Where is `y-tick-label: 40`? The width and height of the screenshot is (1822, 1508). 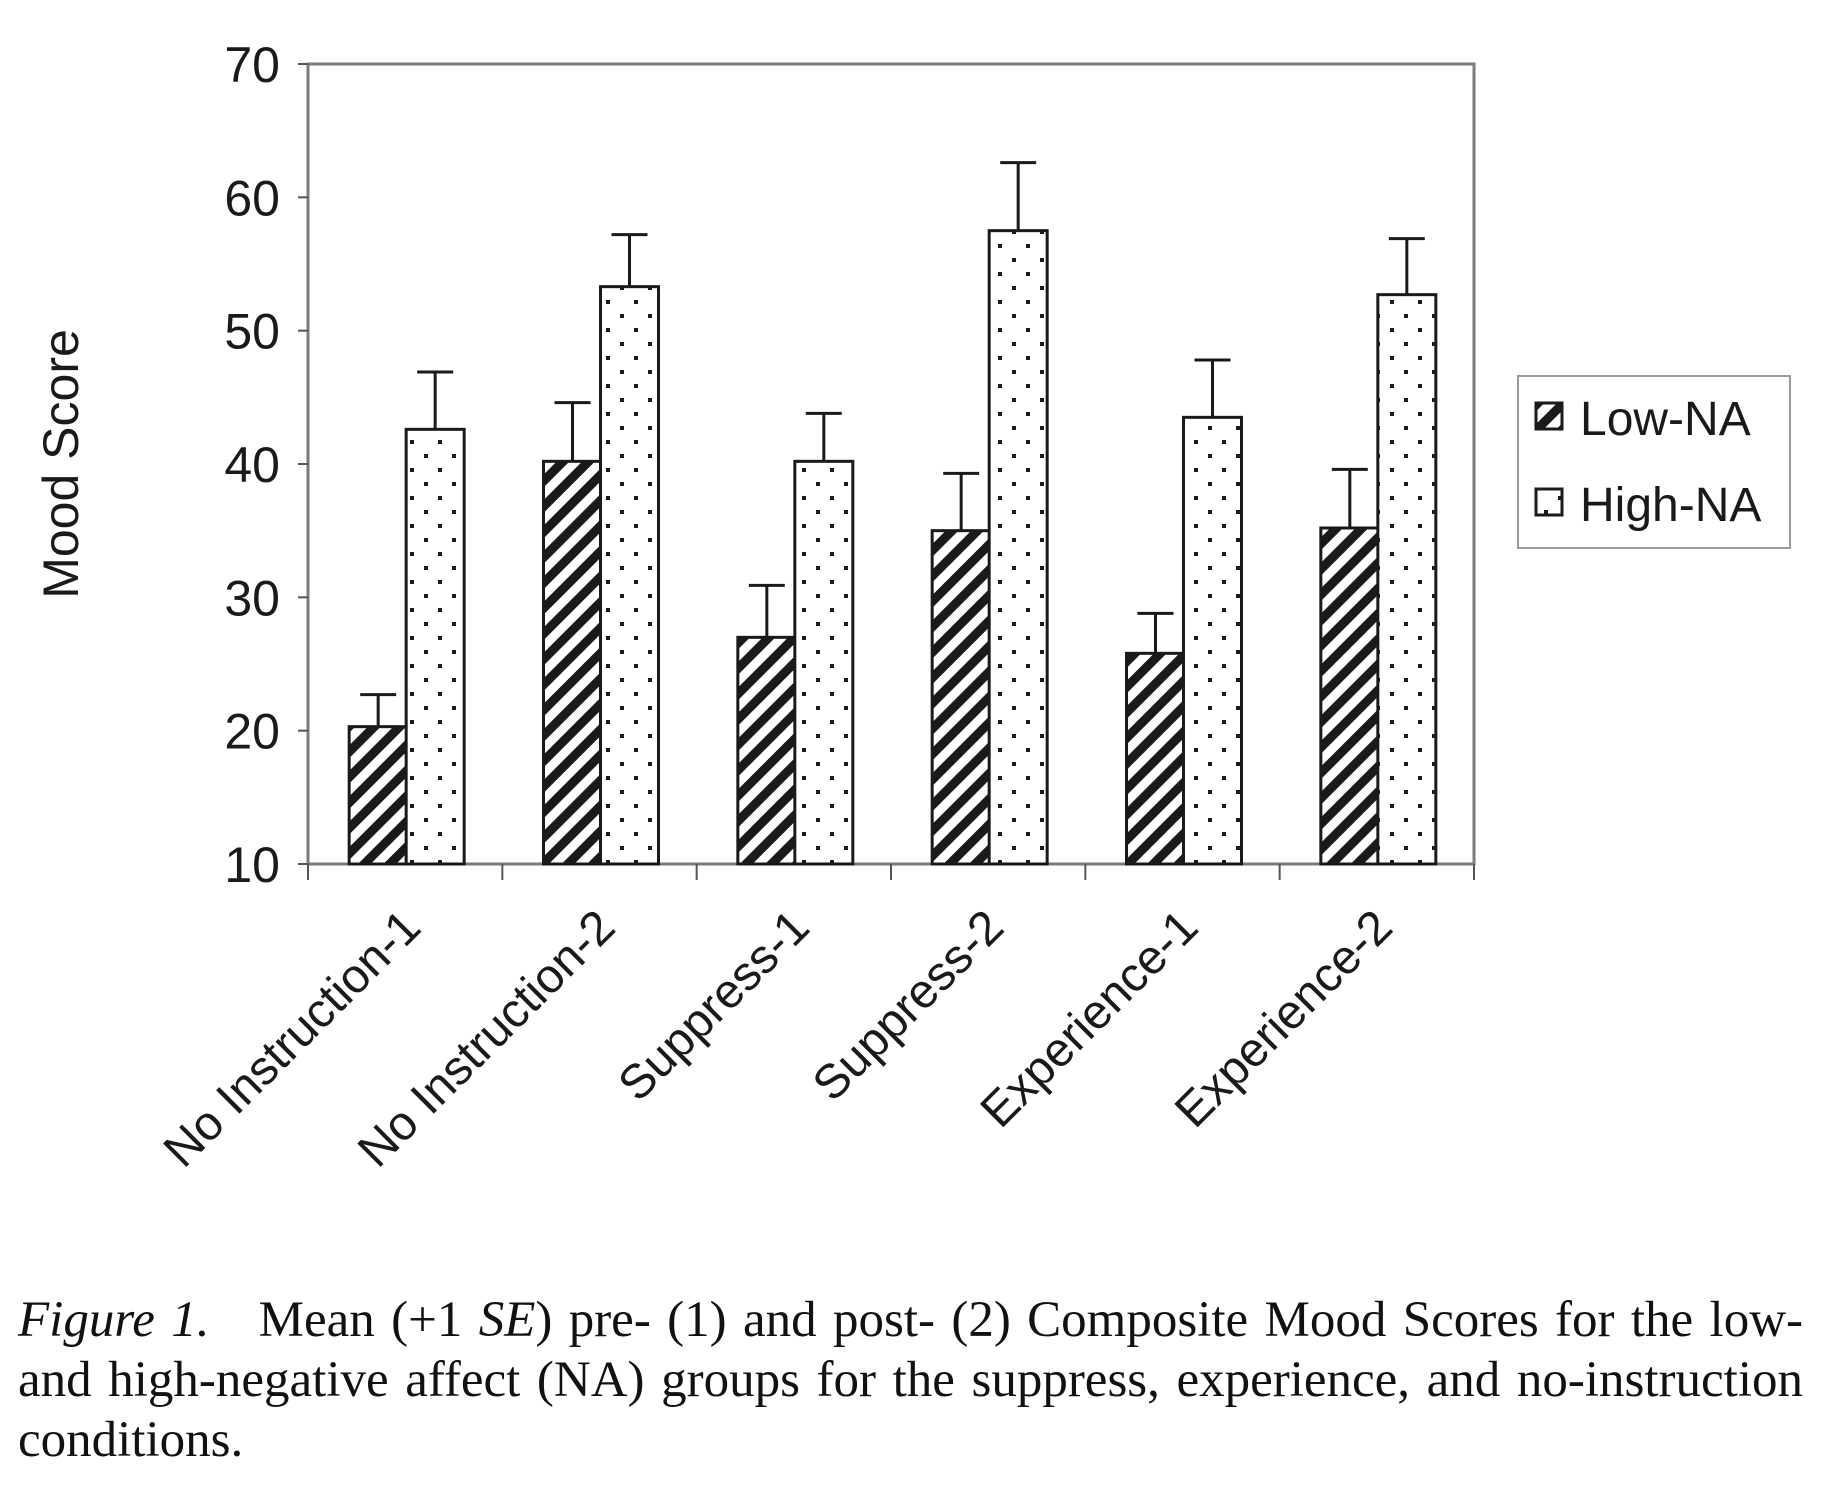
y-tick-label: 40 is located at coordinates (252, 465).